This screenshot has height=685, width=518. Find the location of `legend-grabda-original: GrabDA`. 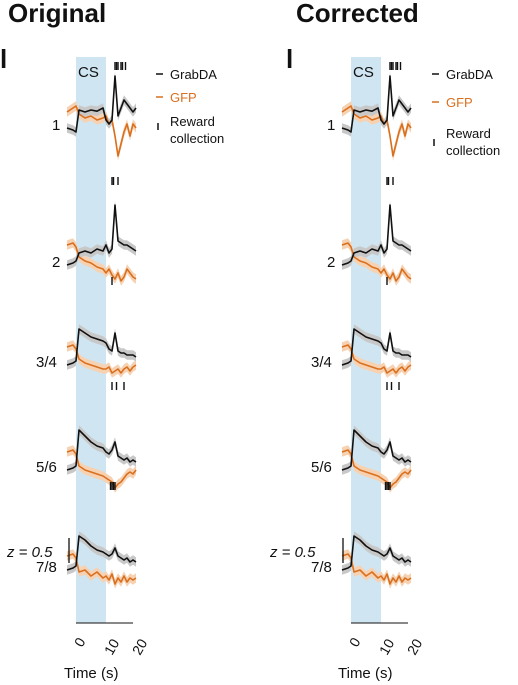

legend-grabda-original: GrabDA is located at coordinates (193, 74).